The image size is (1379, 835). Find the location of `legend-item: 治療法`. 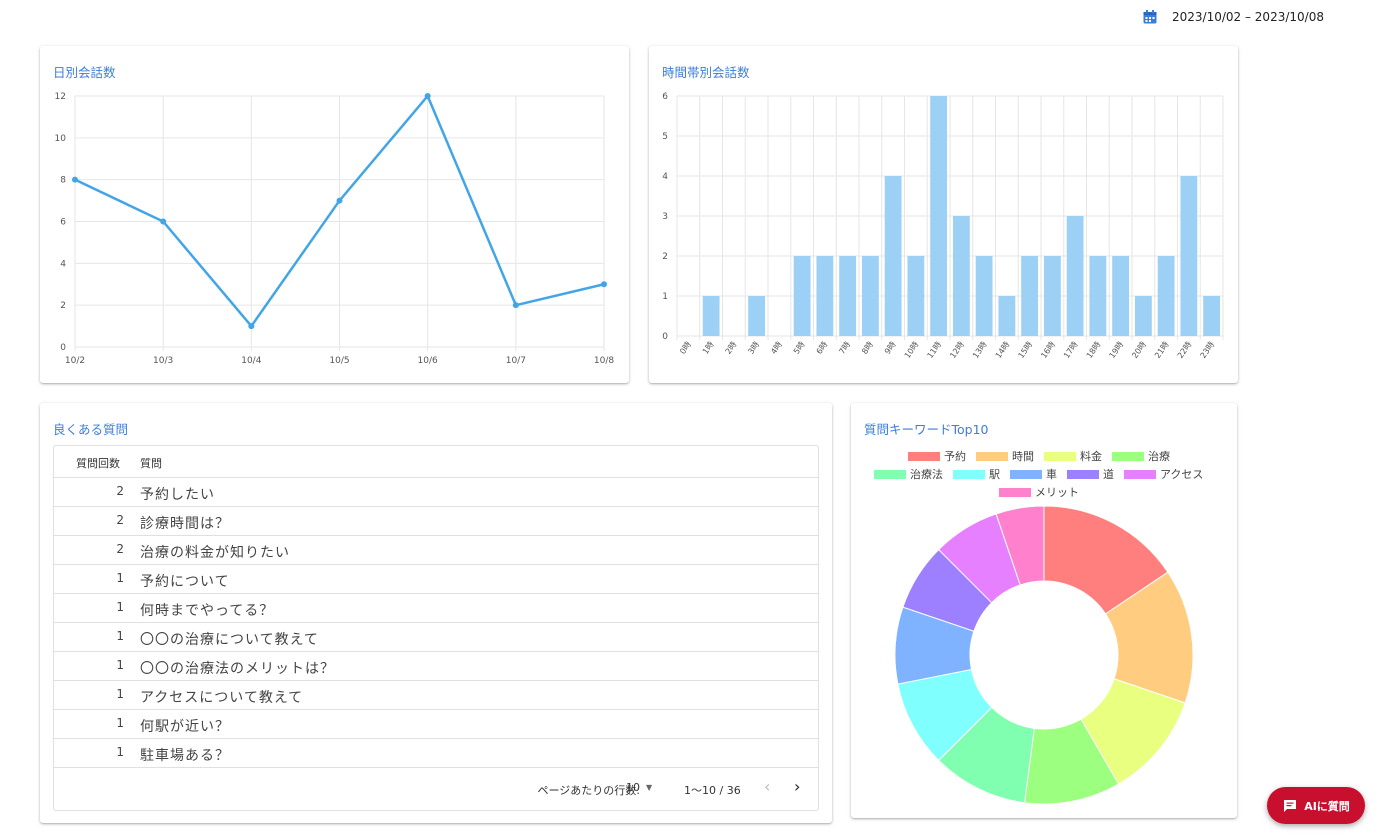

legend-item: 治療法 is located at coordinates (908, 474).